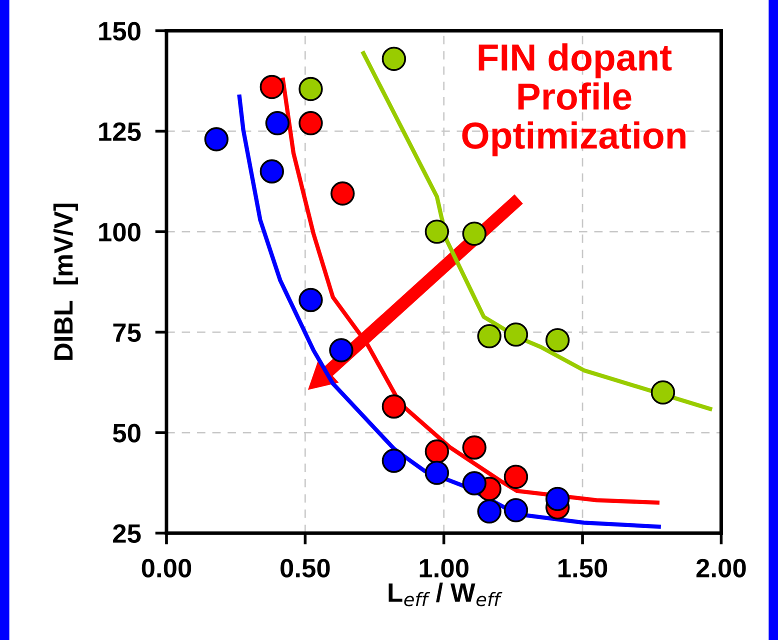 This screenshot has height=640, width=778. I want to click on y-tick-label: 125, so click(120, 132).